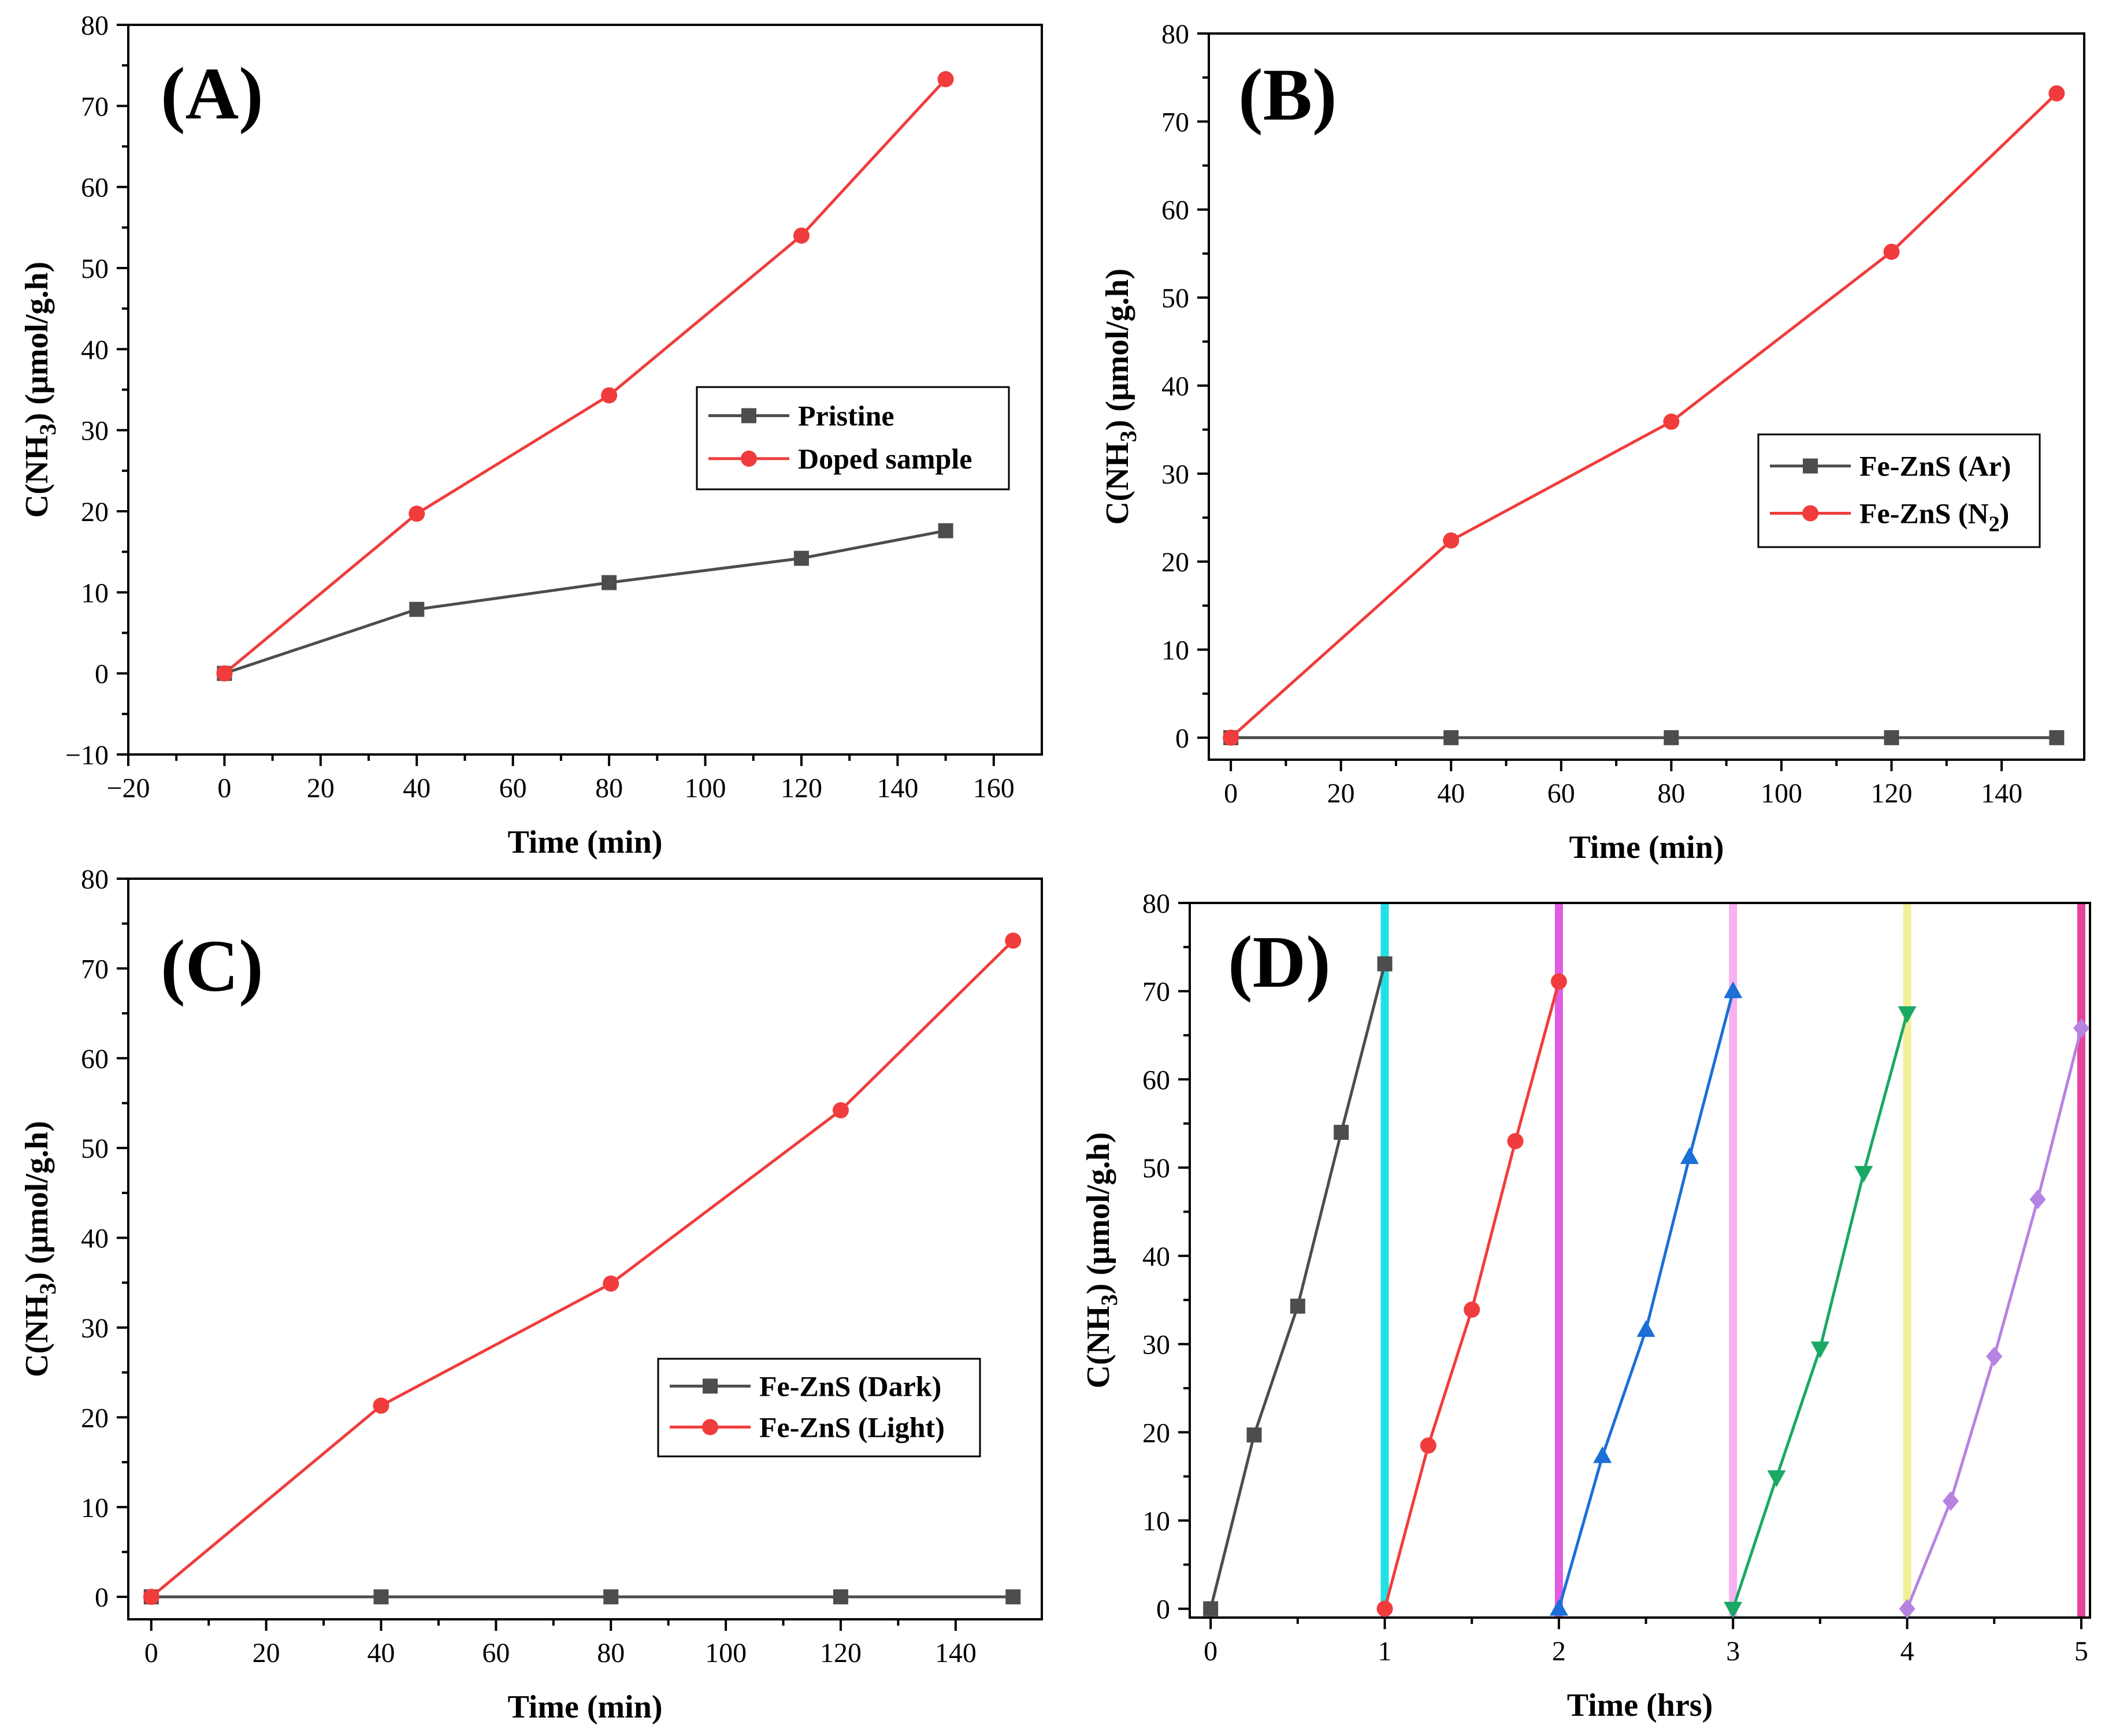  What do you see at coordinates (87, 755) in the screenshot?
I see `y-tick-label: −10` at bounding box center [87, 755].